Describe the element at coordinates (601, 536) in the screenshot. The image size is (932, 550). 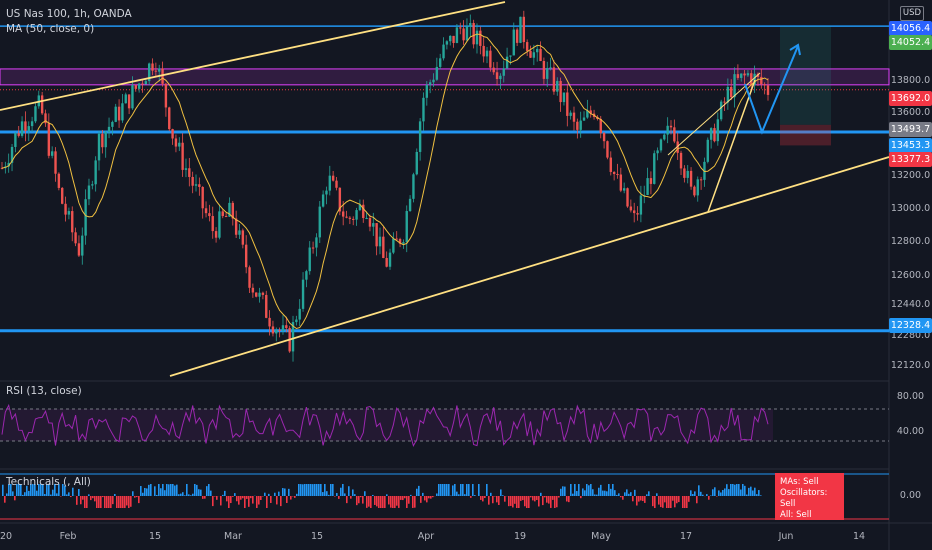
I see `time-tick-label: May` at that location.